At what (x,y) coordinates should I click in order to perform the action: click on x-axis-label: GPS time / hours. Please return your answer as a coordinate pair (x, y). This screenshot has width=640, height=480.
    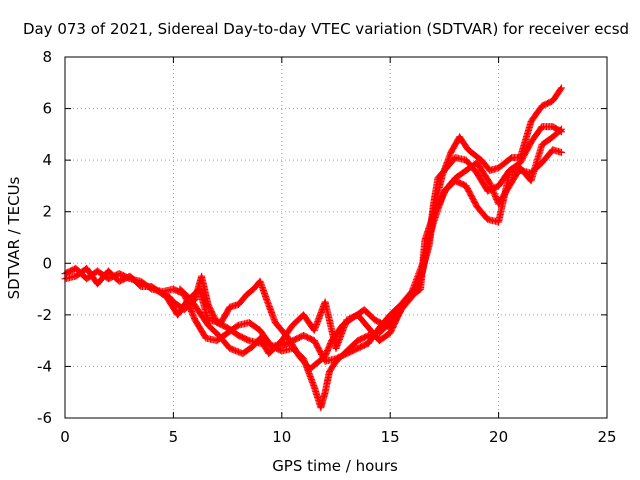
    Looking at the image, I should click on (335, 466).